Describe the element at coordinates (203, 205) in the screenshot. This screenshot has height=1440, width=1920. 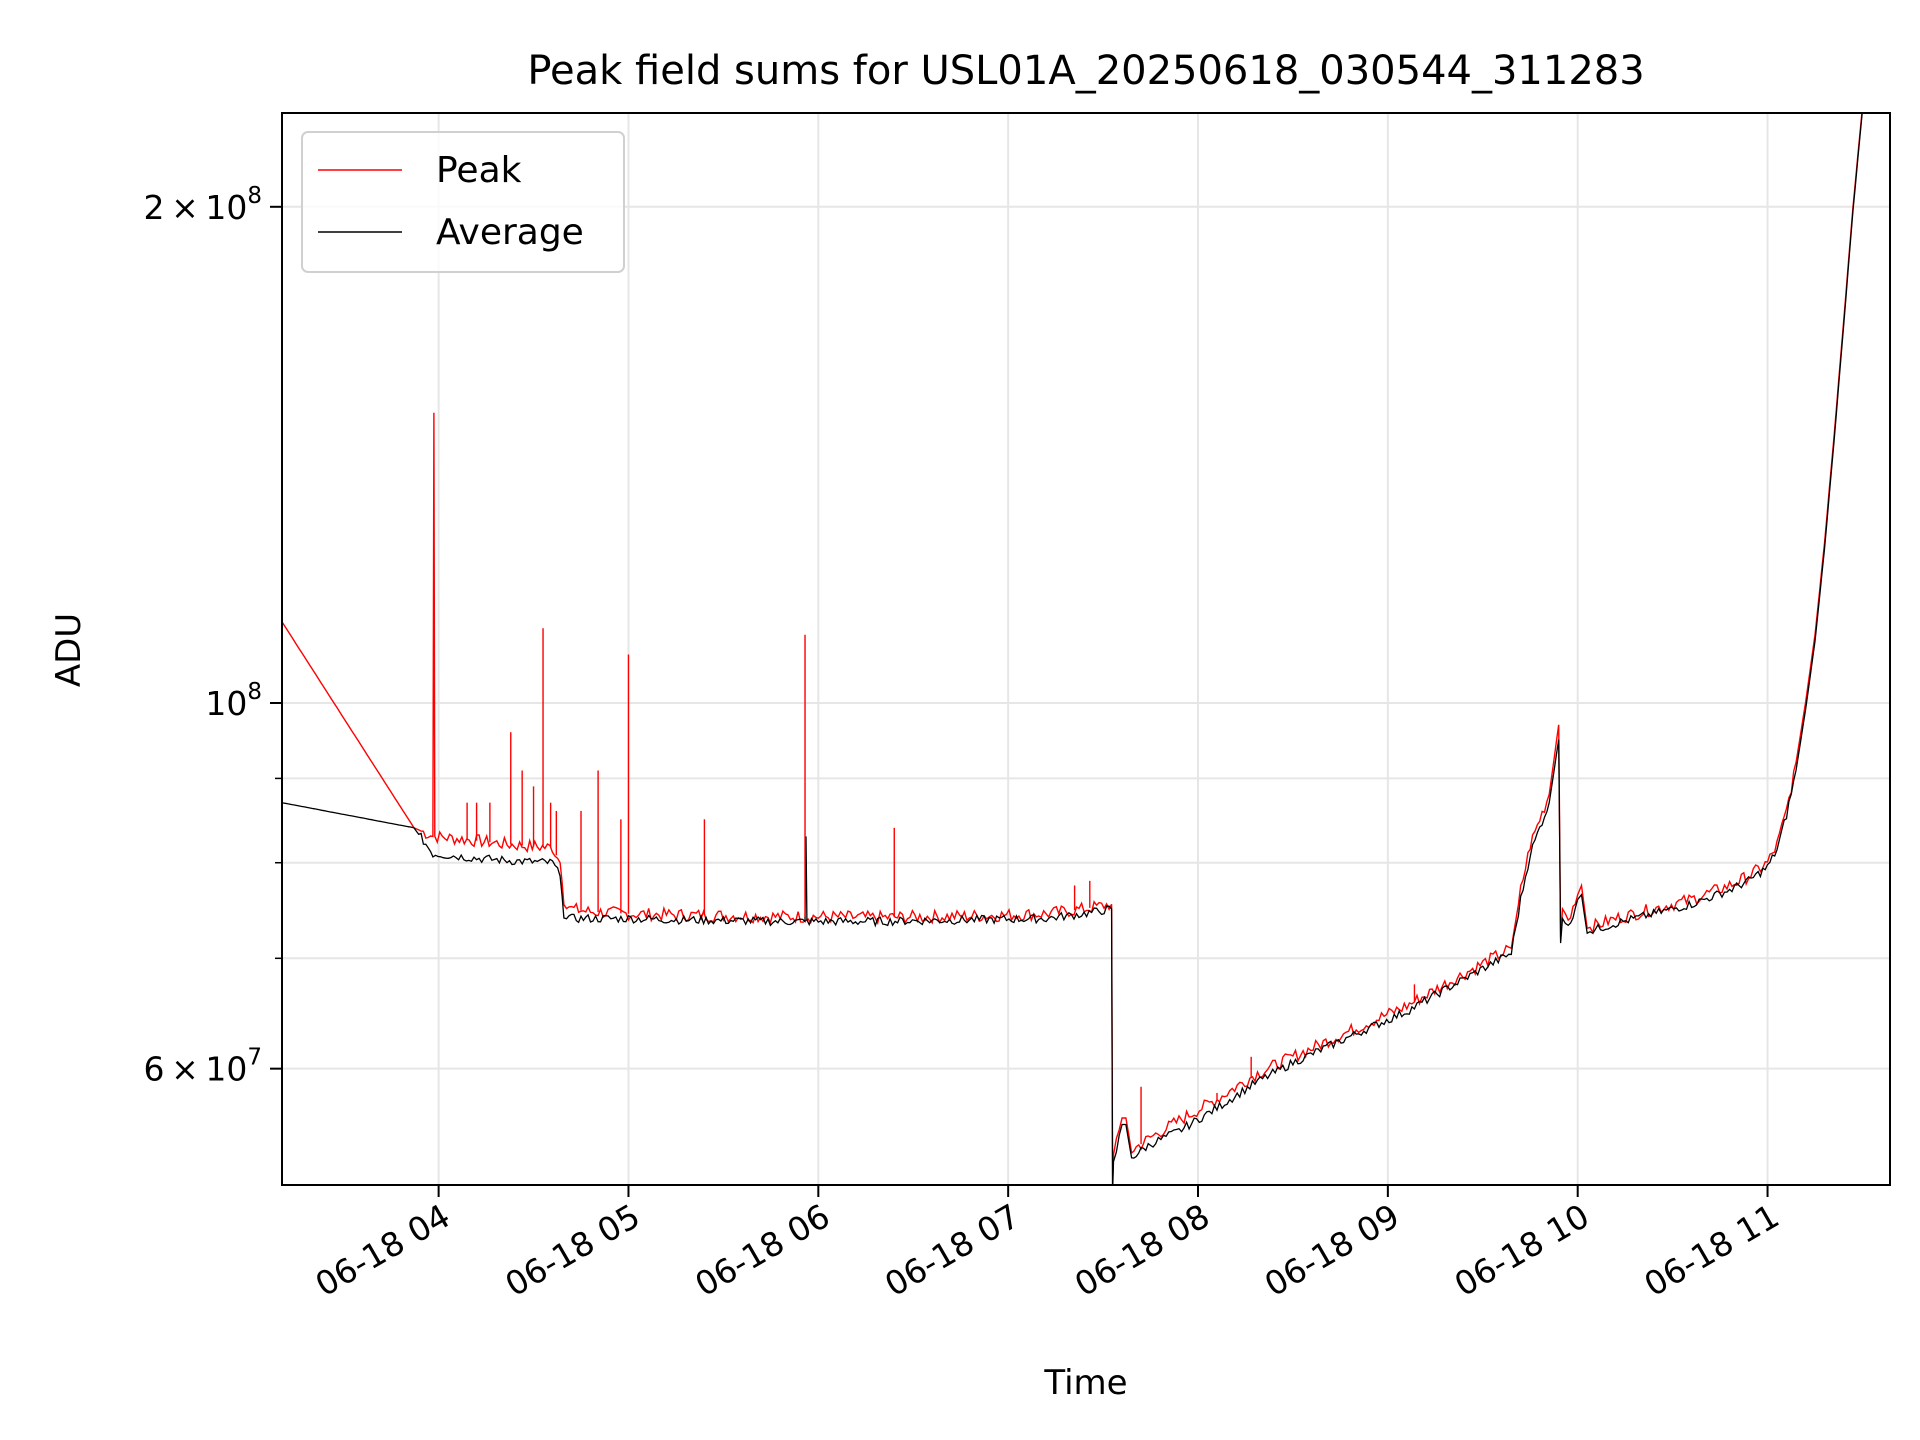
I see `y-tick-label: 2 × 10⁸` at that location.